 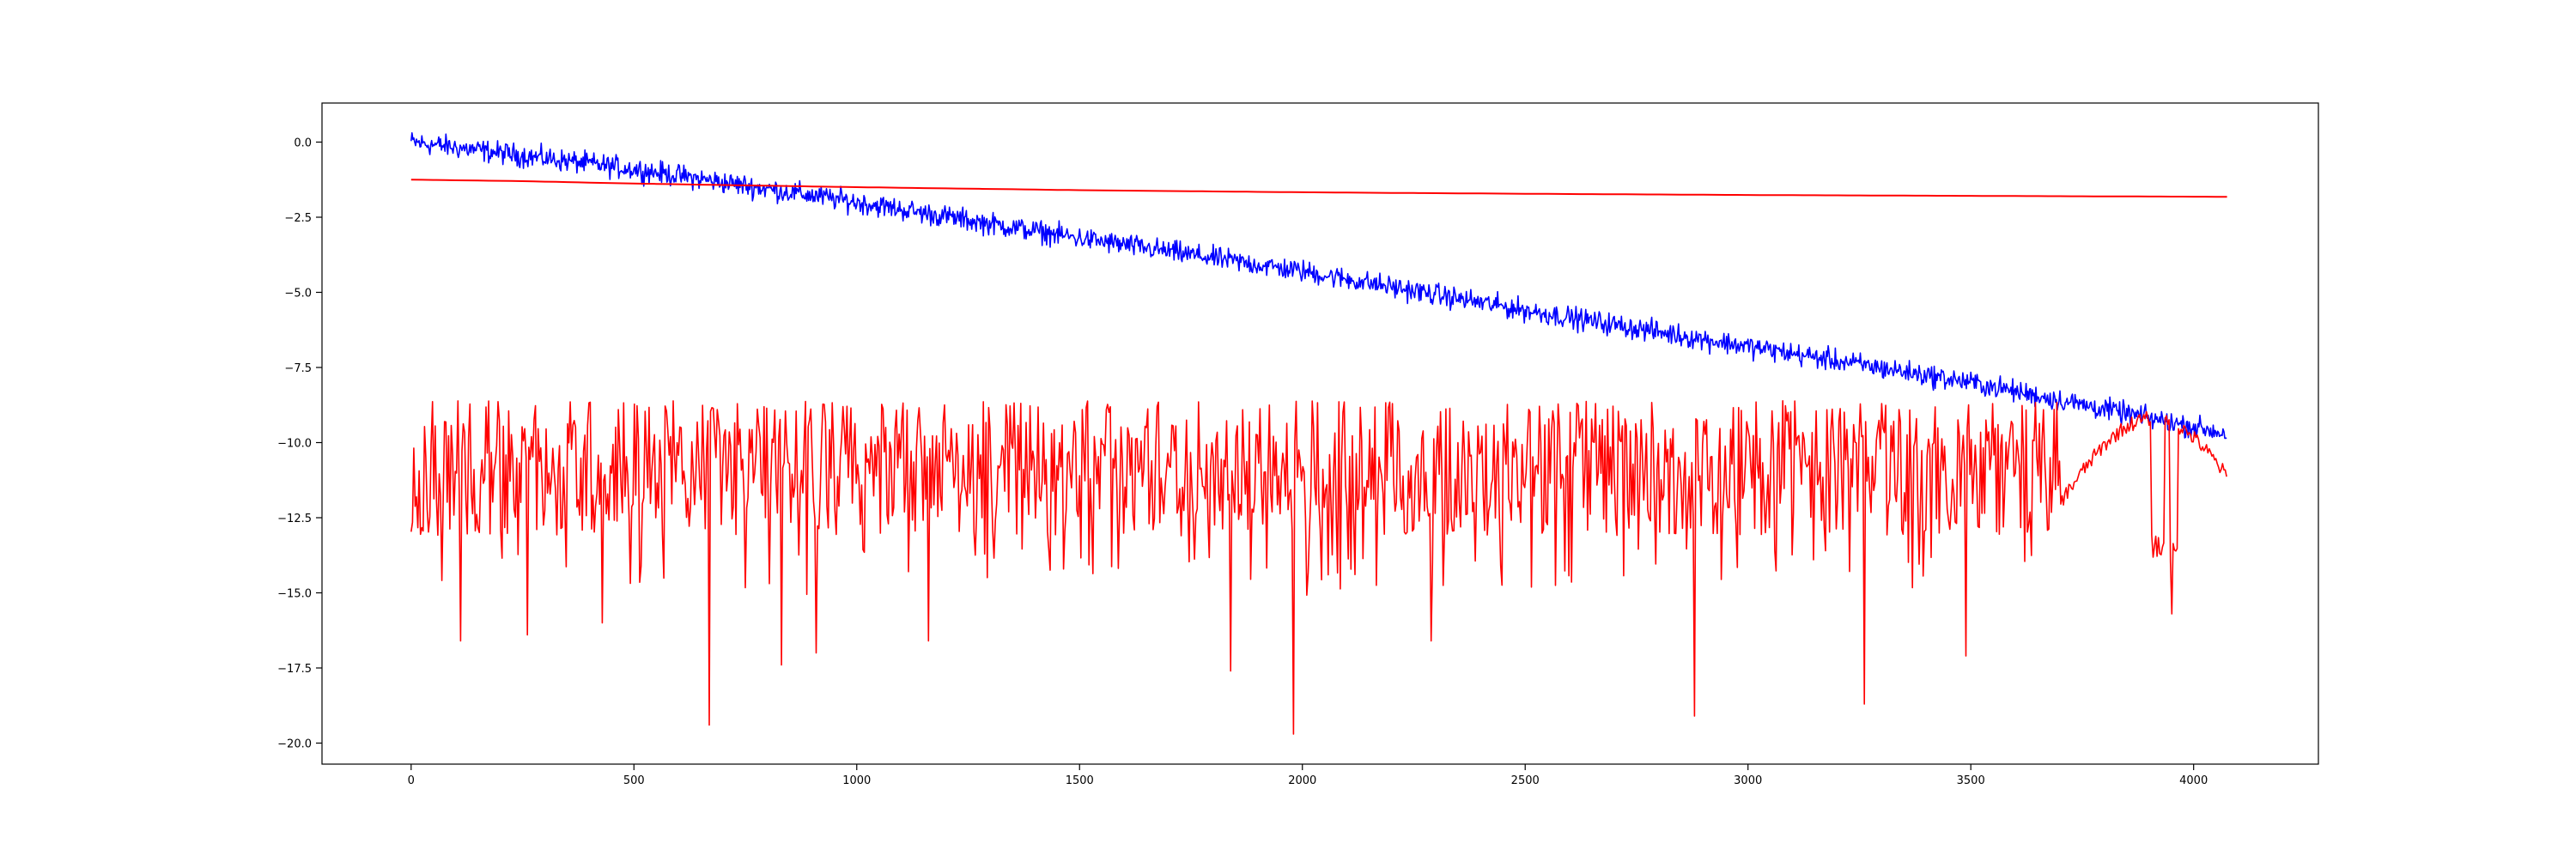 I want to click on y-tick-label: −2.5, so click(x=298, y=218).